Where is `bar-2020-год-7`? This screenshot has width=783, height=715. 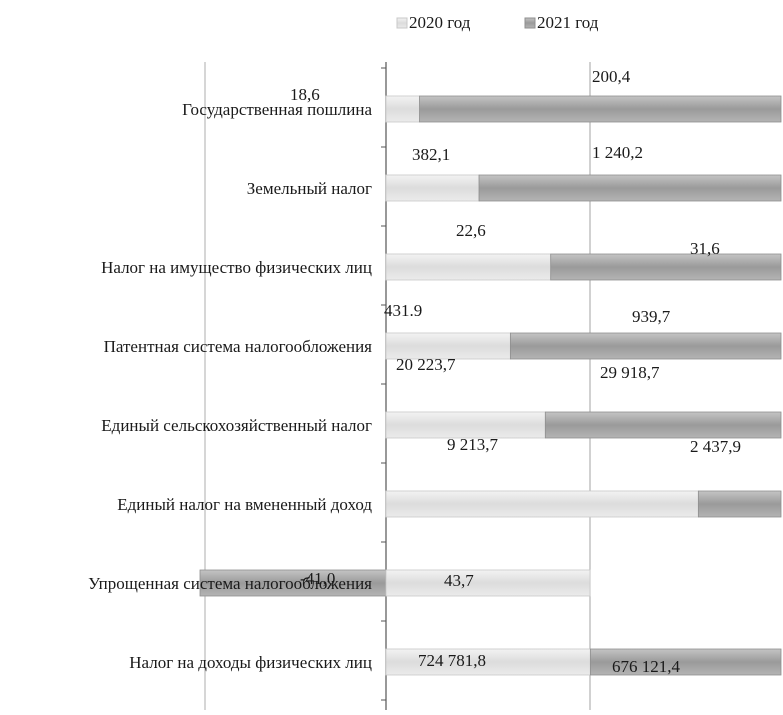 bar-2020-год-7 is located at coordinates (293, 583).